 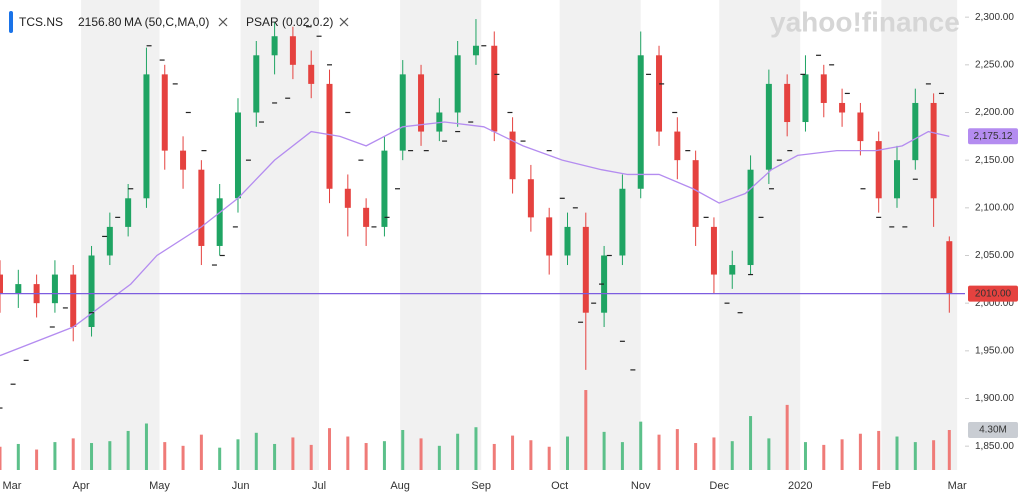 I want to click on remove-psar, so click(x=344, y=22).